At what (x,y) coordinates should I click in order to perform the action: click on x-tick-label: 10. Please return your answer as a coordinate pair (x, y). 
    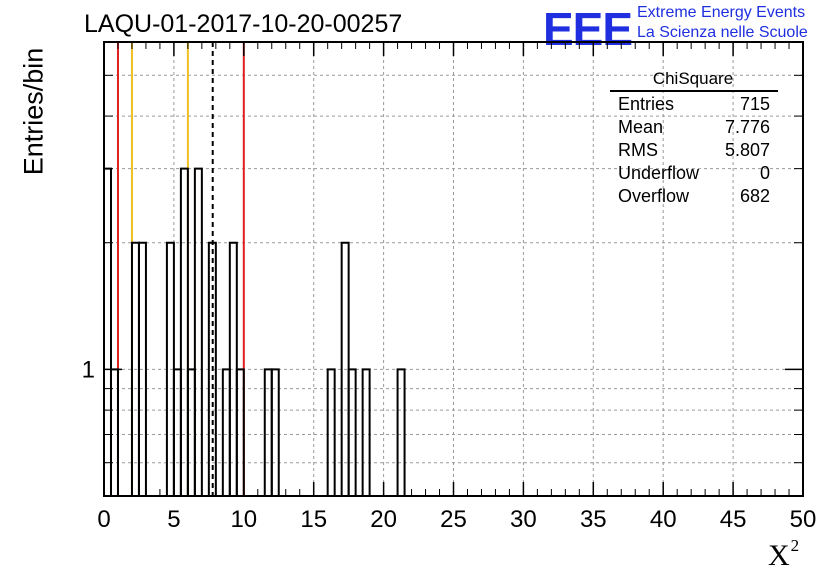
    Looking at the image, I should click on (243, 519).